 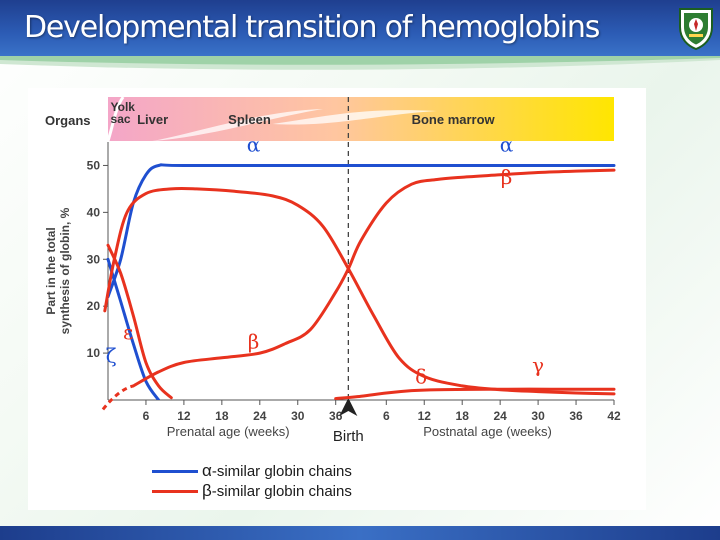 I want to click on series-label-5: β, so click(x=507, y=177).